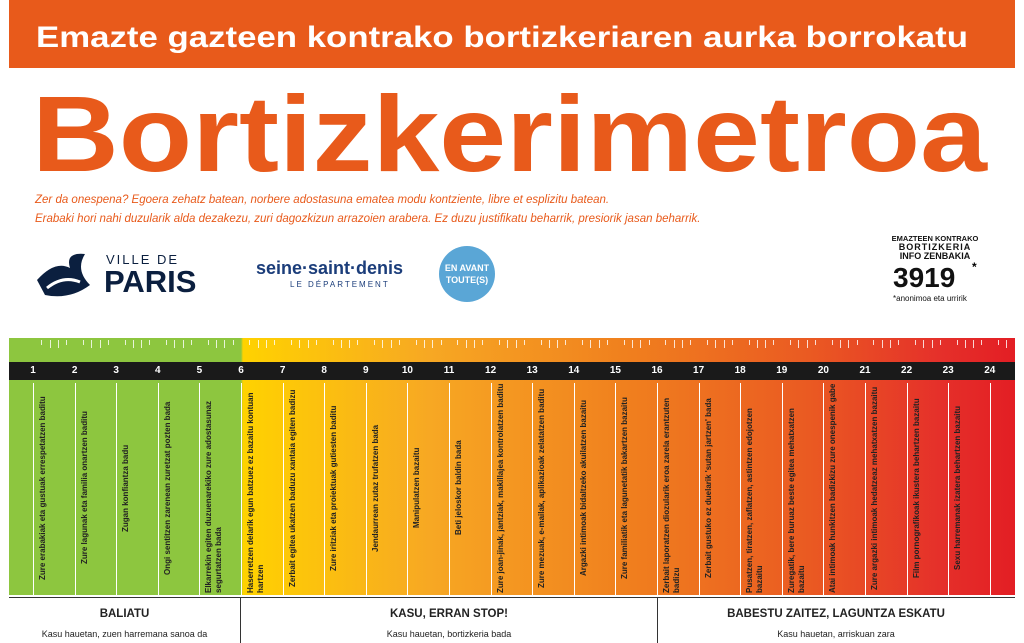 This screenshot has width=1024, height=643. I want to click on info-text: INFO ZENBAKIA, so click(935, 256).